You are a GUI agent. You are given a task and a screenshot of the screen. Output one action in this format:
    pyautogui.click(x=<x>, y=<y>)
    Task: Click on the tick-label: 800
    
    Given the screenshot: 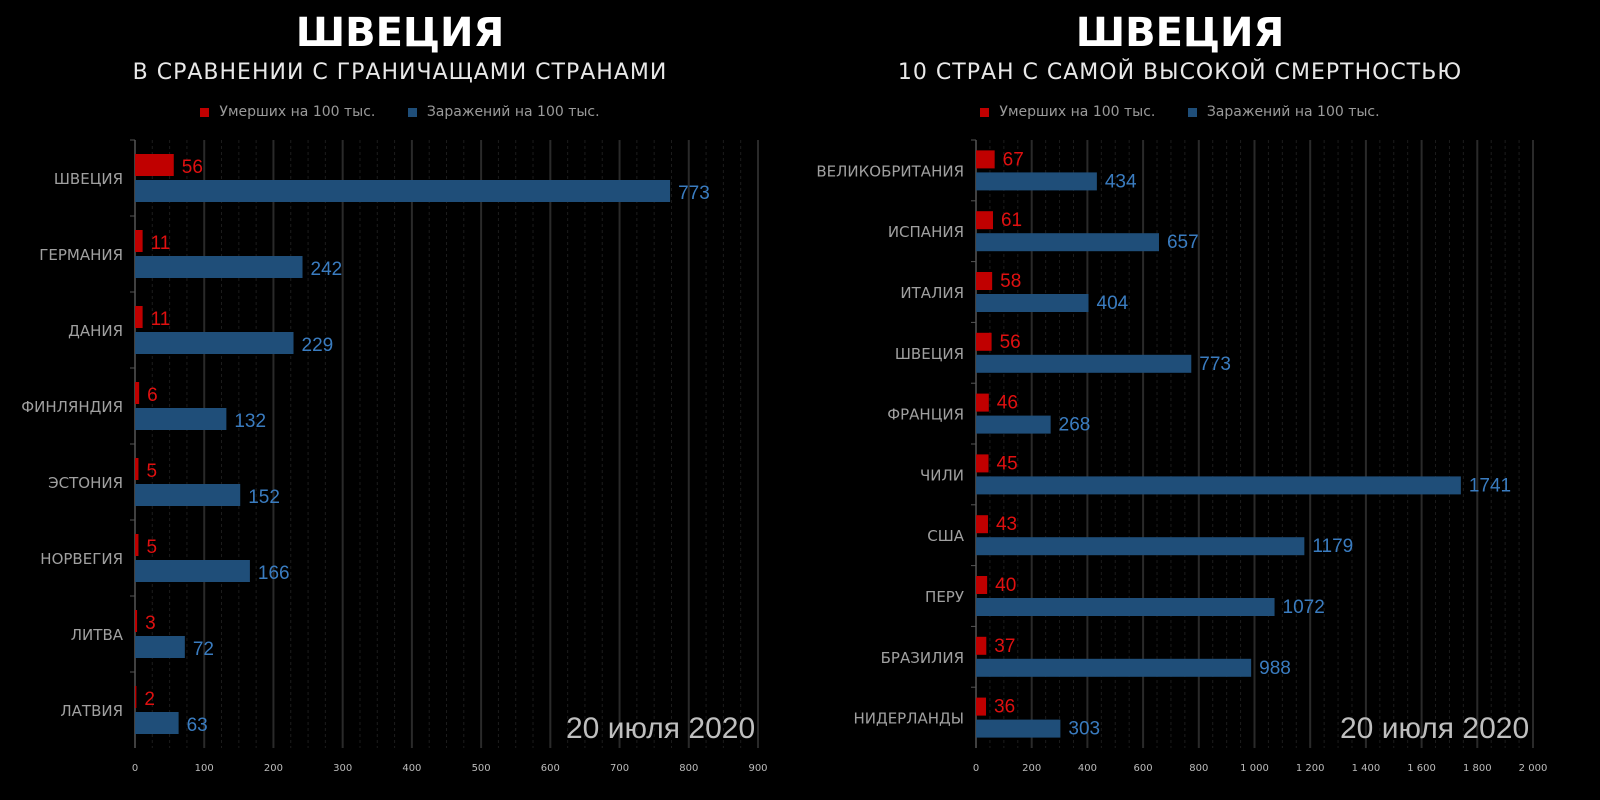 What is the action you would take?
    pyautogui.click(x=688, y=768)
    